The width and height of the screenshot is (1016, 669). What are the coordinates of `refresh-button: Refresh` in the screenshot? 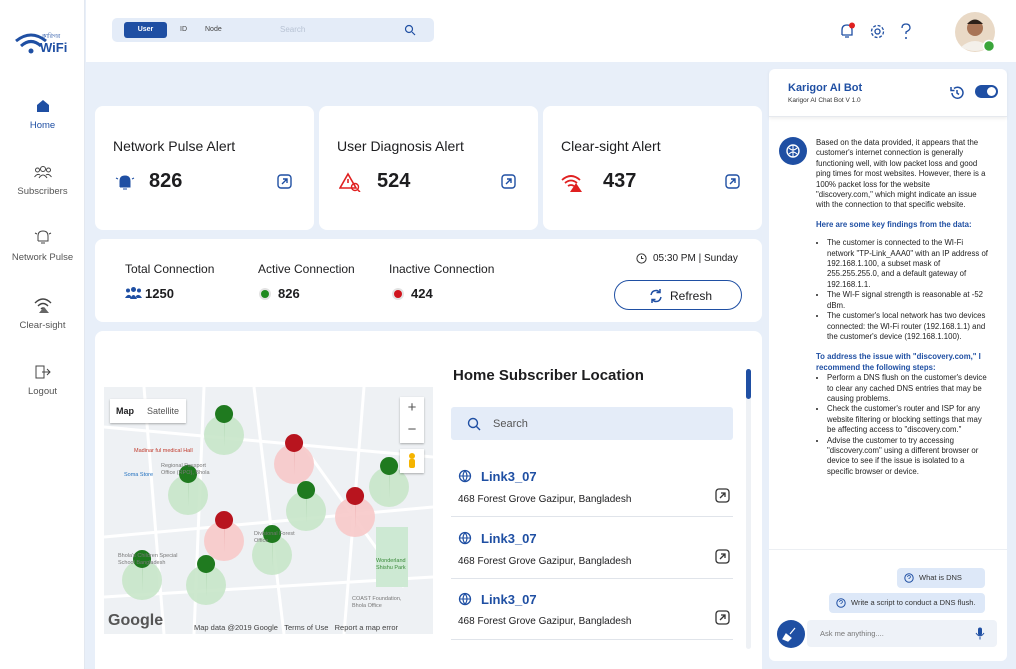 It's located at (678, 295).